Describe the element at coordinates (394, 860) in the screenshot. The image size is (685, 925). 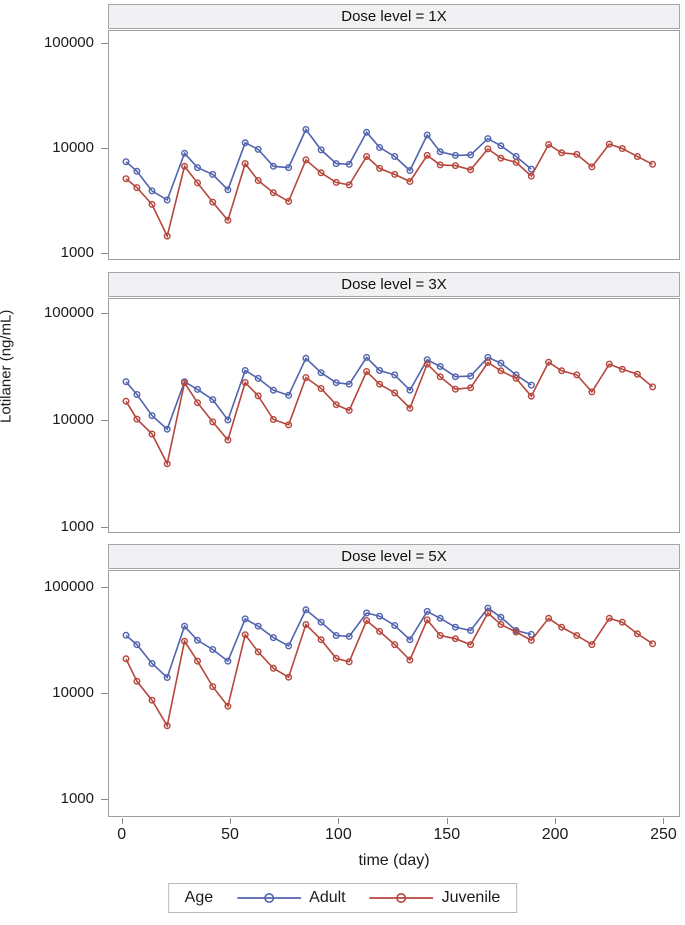
I see `x-axis-title: time (day)` at that location.